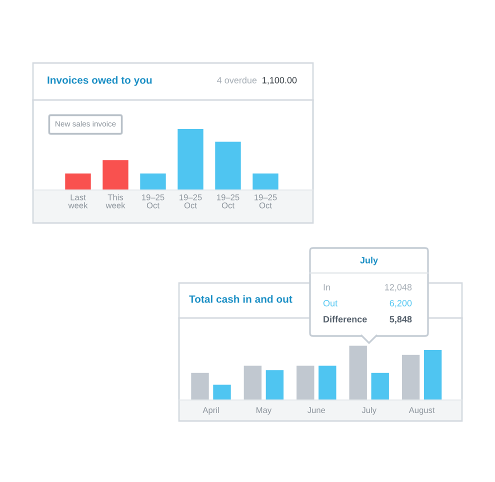  What do you see at coordinates (327, 287) in the screenshot?
I see `text: In` at bounding box center [327, 287].